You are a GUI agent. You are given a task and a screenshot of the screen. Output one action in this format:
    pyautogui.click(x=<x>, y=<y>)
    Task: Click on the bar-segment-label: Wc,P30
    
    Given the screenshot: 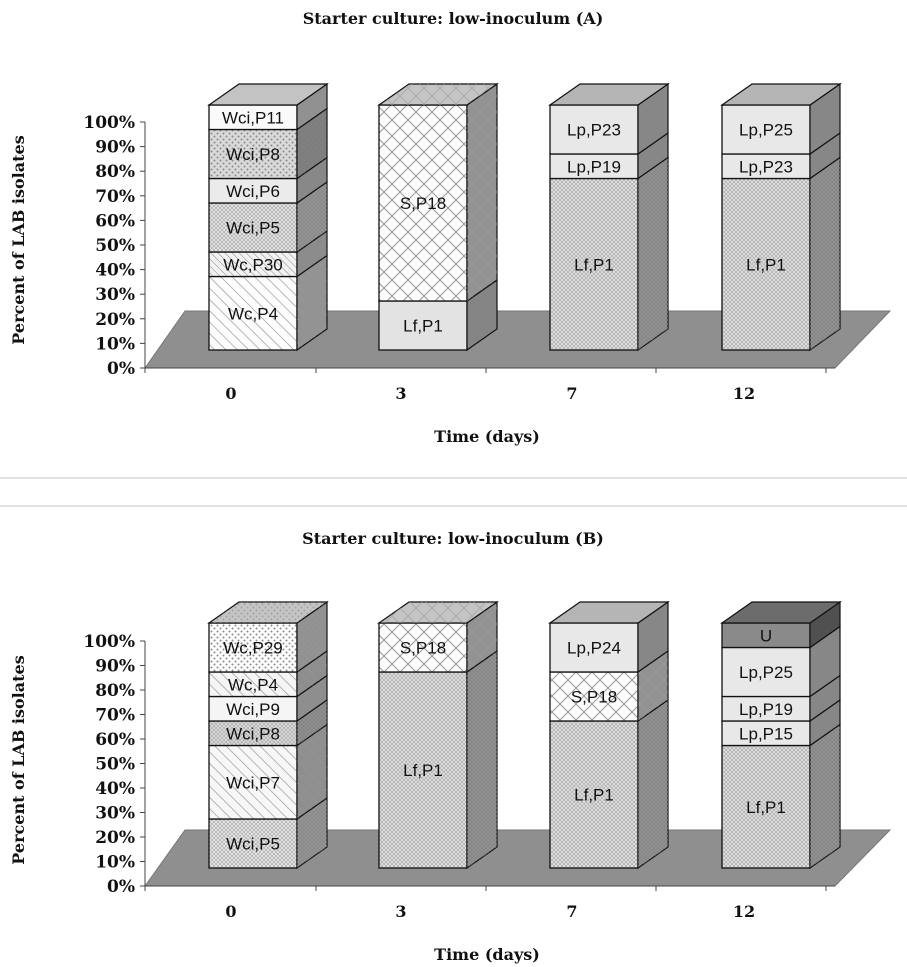 What is the action you would take?
    pyautogui.click(x=253, y=264)
    